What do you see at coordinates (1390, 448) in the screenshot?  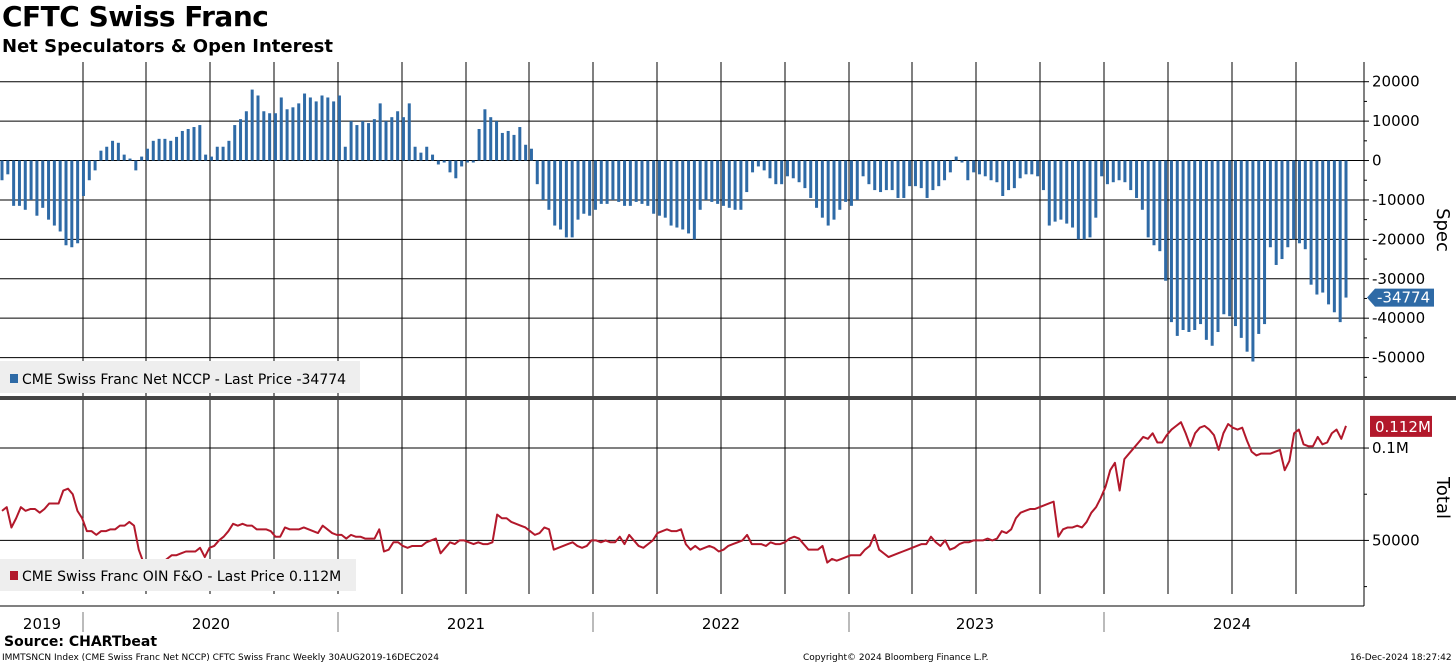 I see `total-ytick-label: 0.1M` at bounding box center [1390, 448].